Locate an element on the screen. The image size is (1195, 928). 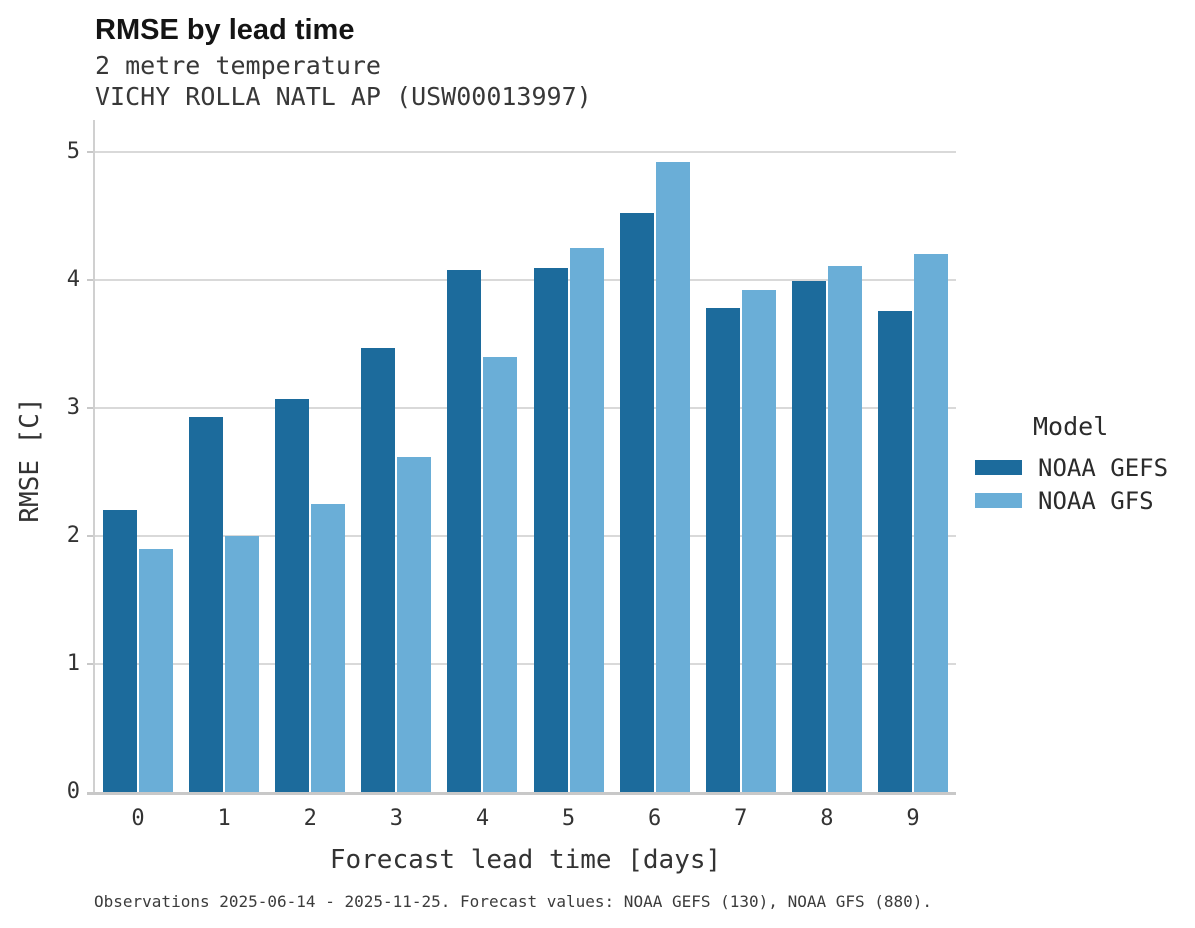
subtitle-station: VICHY ROLLA NATL AP (USW00013997) is located at coordinates (343, 96).